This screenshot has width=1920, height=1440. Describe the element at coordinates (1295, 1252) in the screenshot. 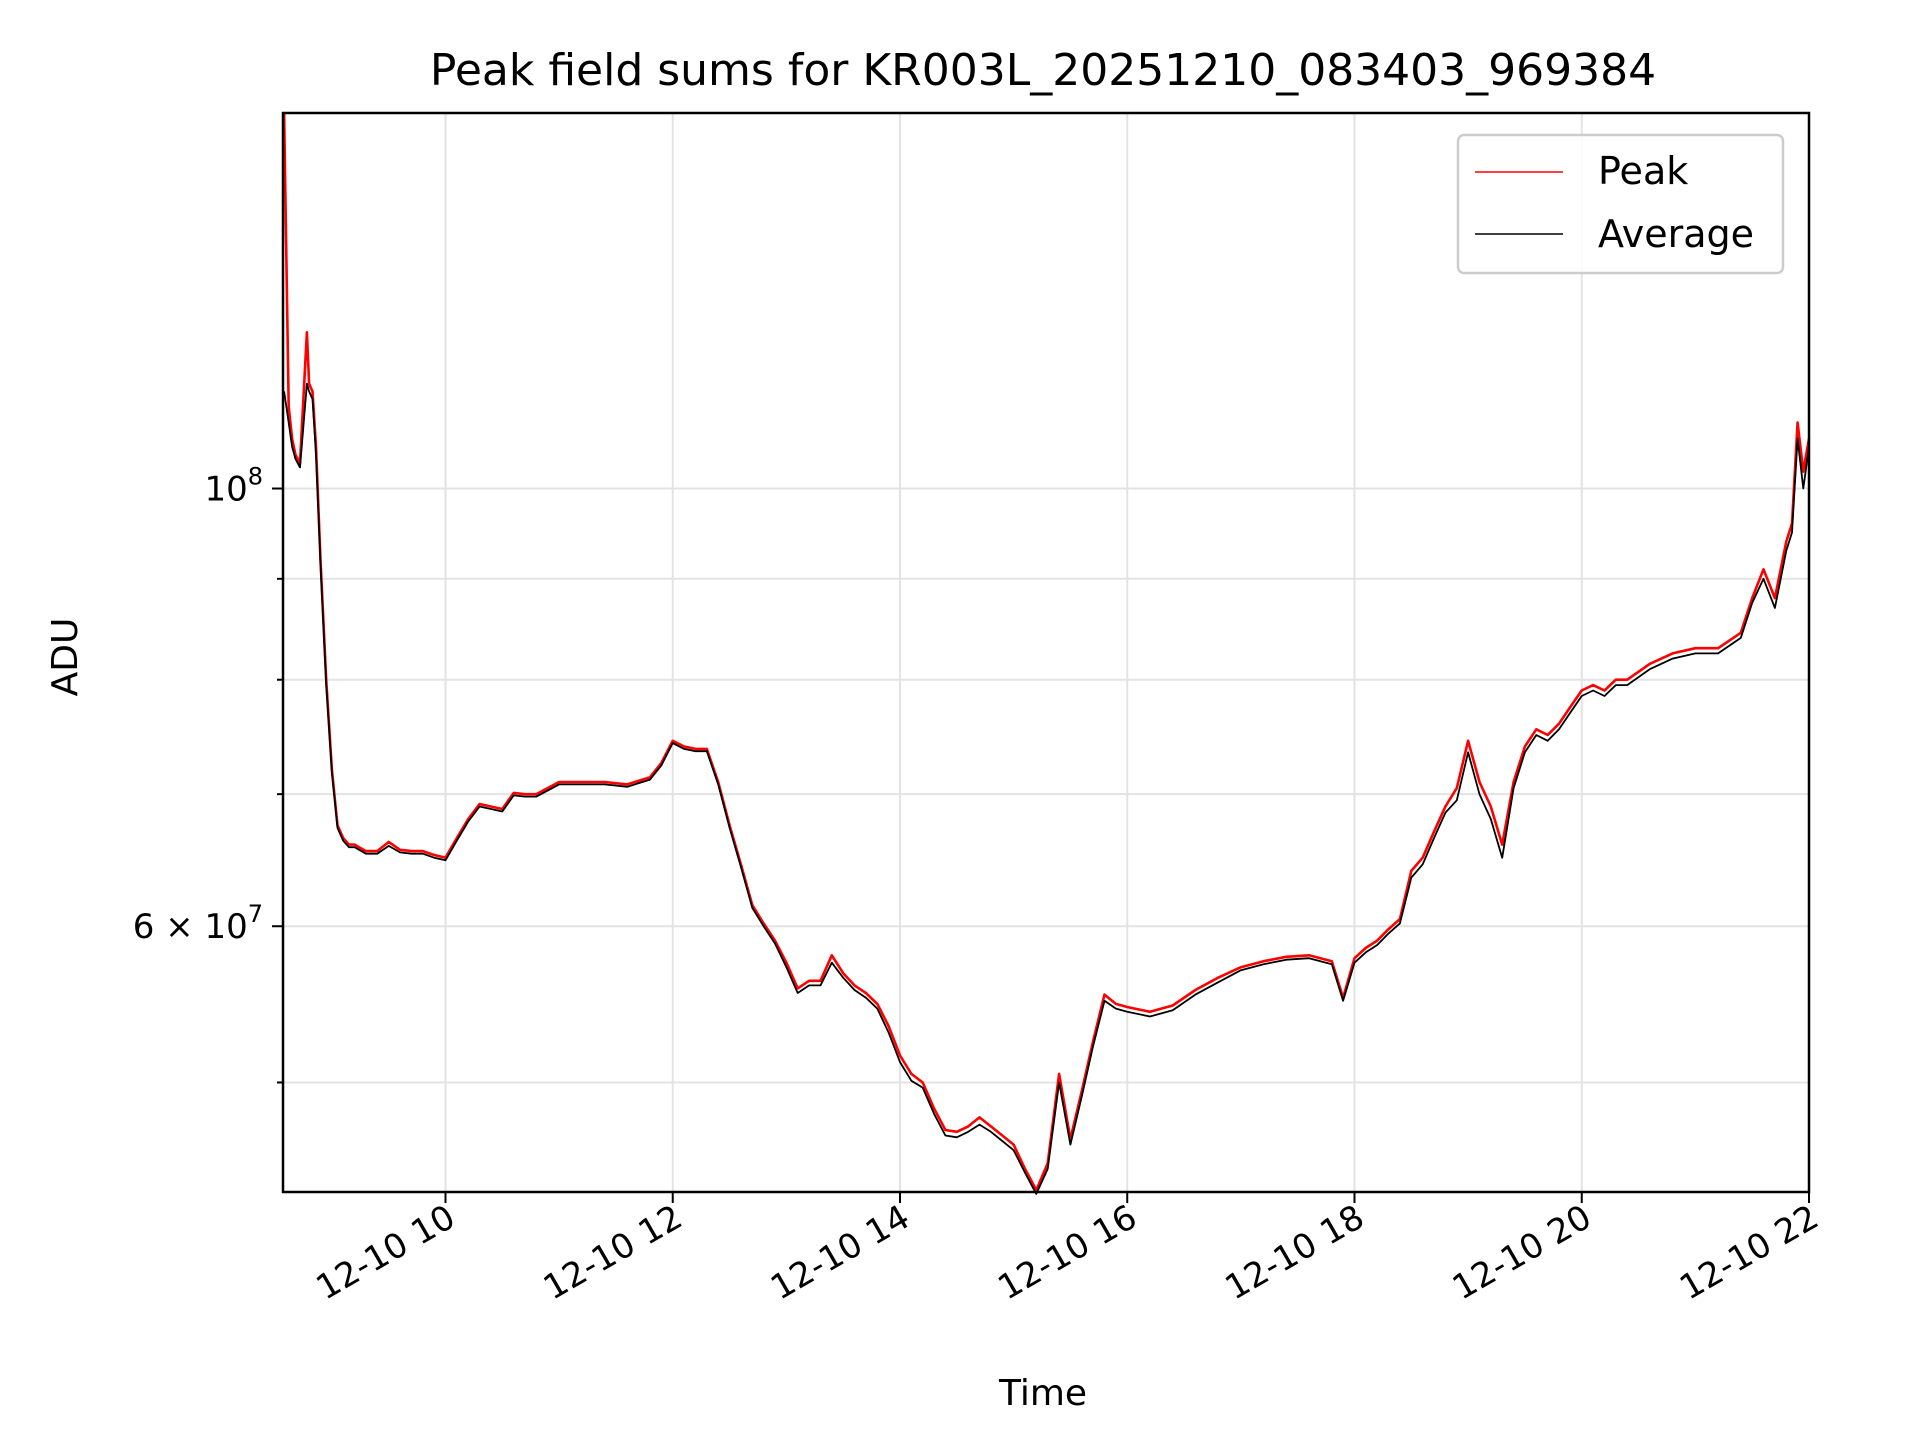

I see `x-tick-label: 12-10 18` at that location.